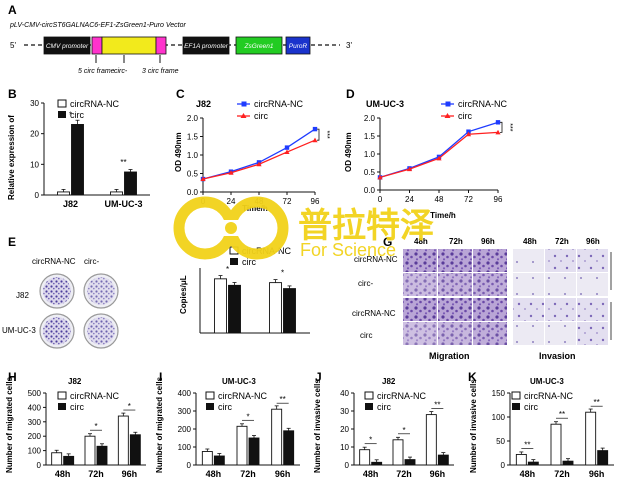  I want to click on f-sig-1: *, so click(282, 273).